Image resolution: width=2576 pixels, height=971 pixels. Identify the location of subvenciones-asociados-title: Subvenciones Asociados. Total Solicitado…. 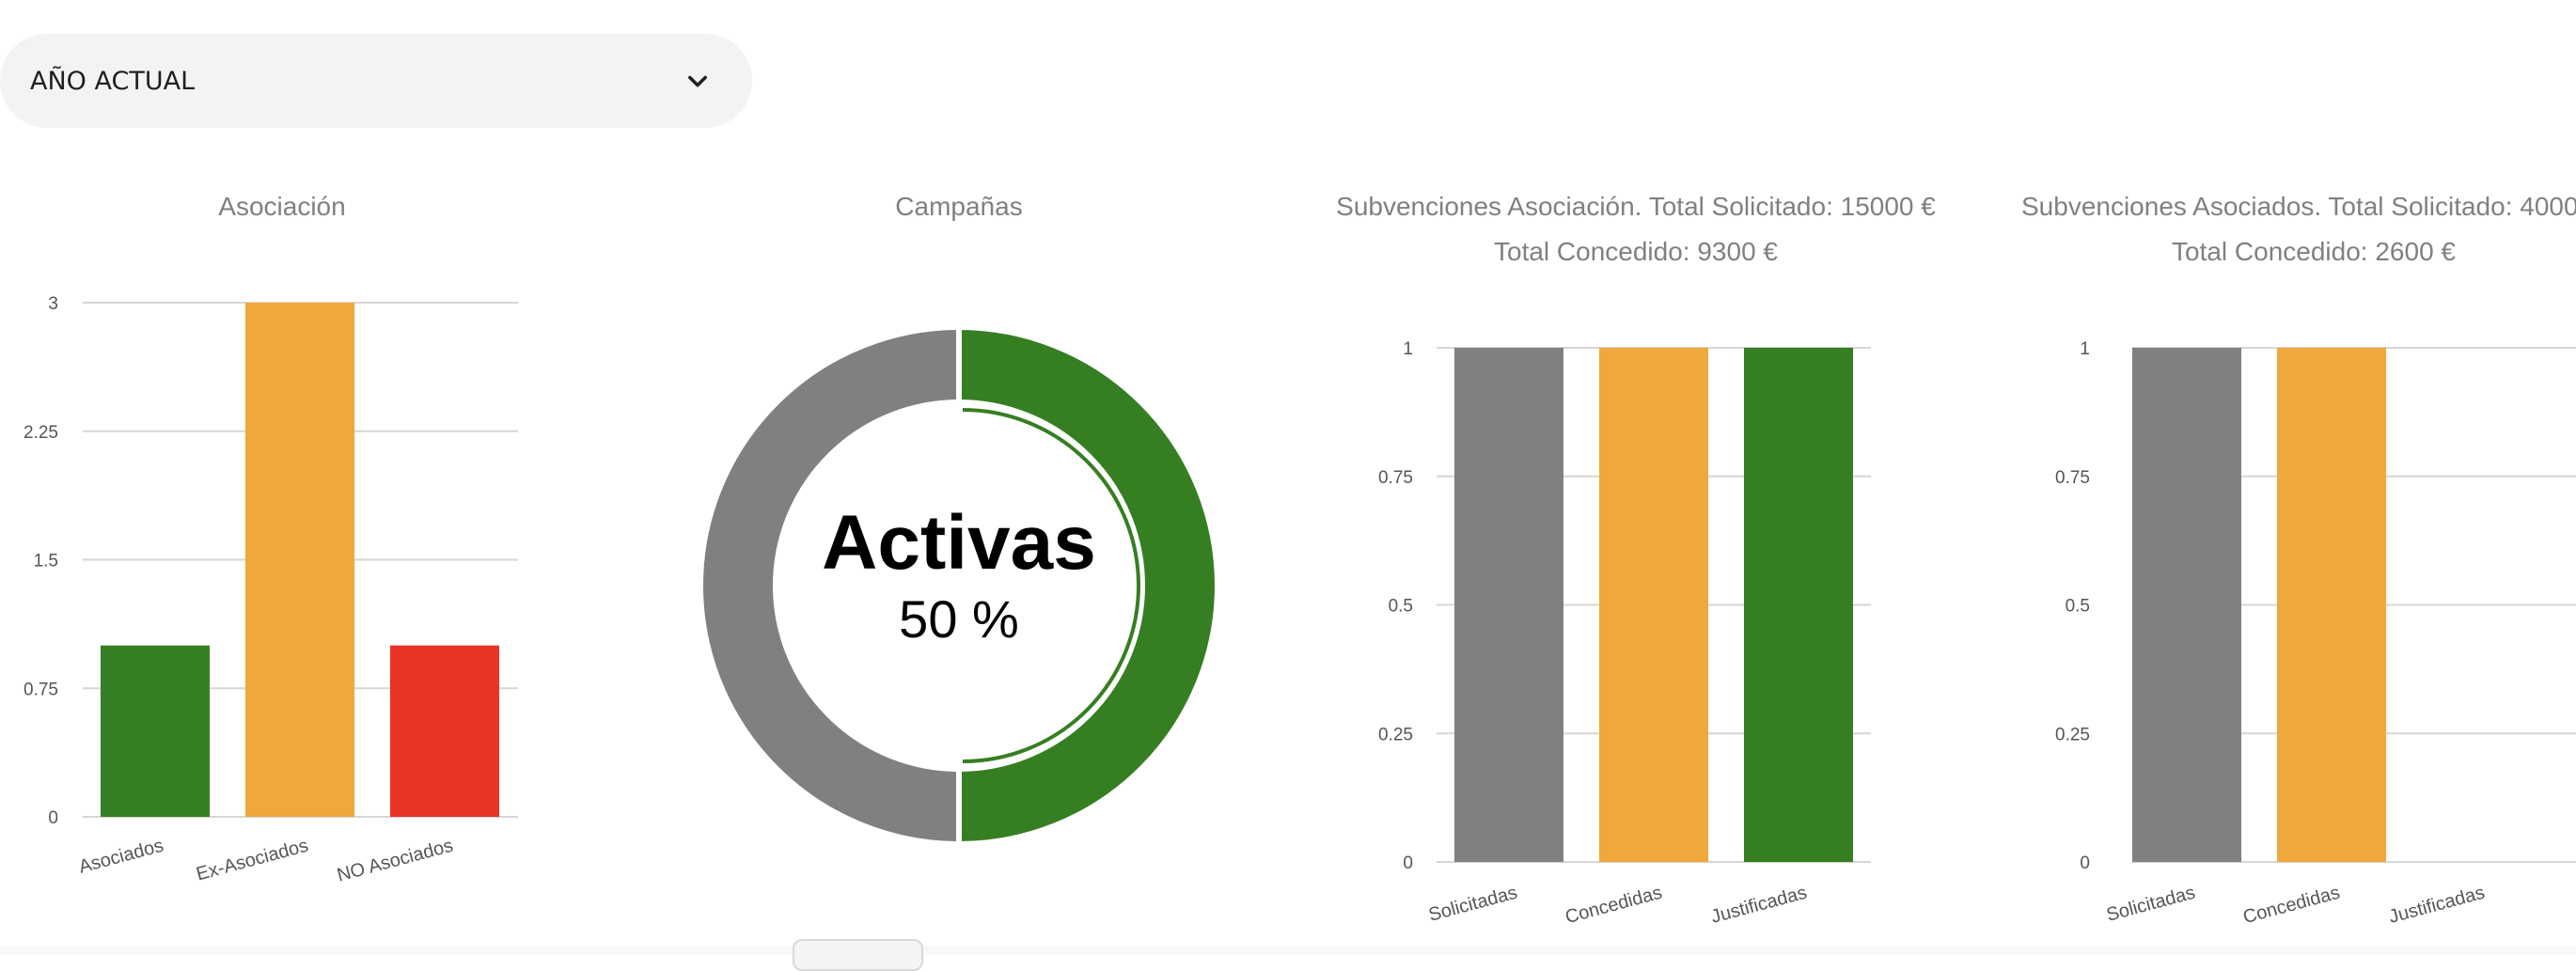
(2299, 206).